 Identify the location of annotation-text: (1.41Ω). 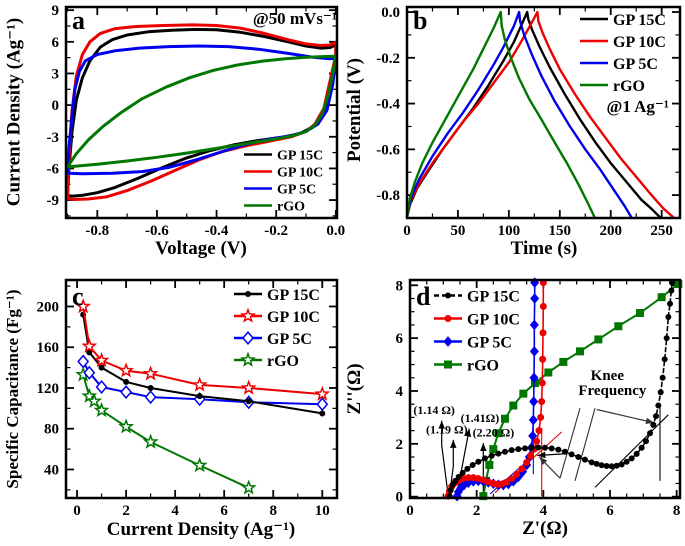
(480, 418).